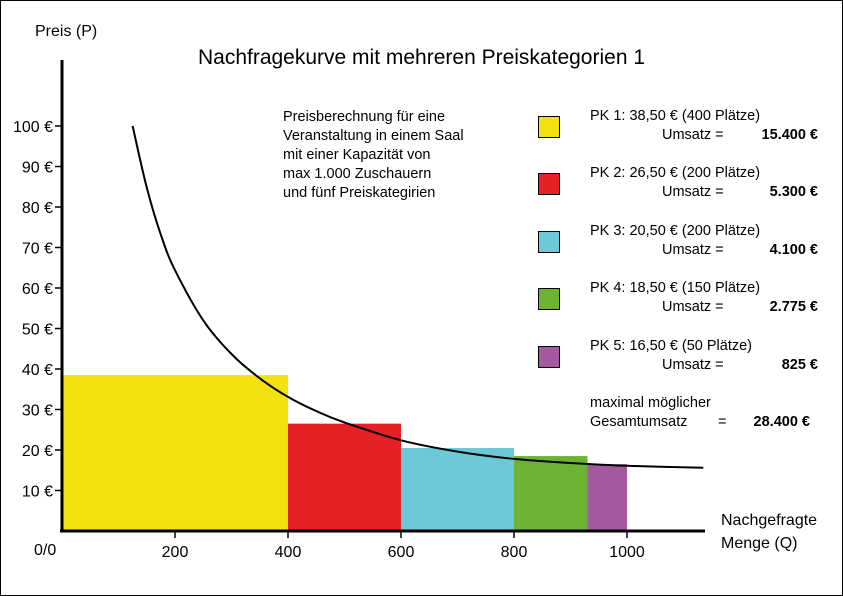  What do you see at coordinates (37, 370) in the screenshot?
I see `y-tick-label: 40 €` at bounding box center [37, 370].